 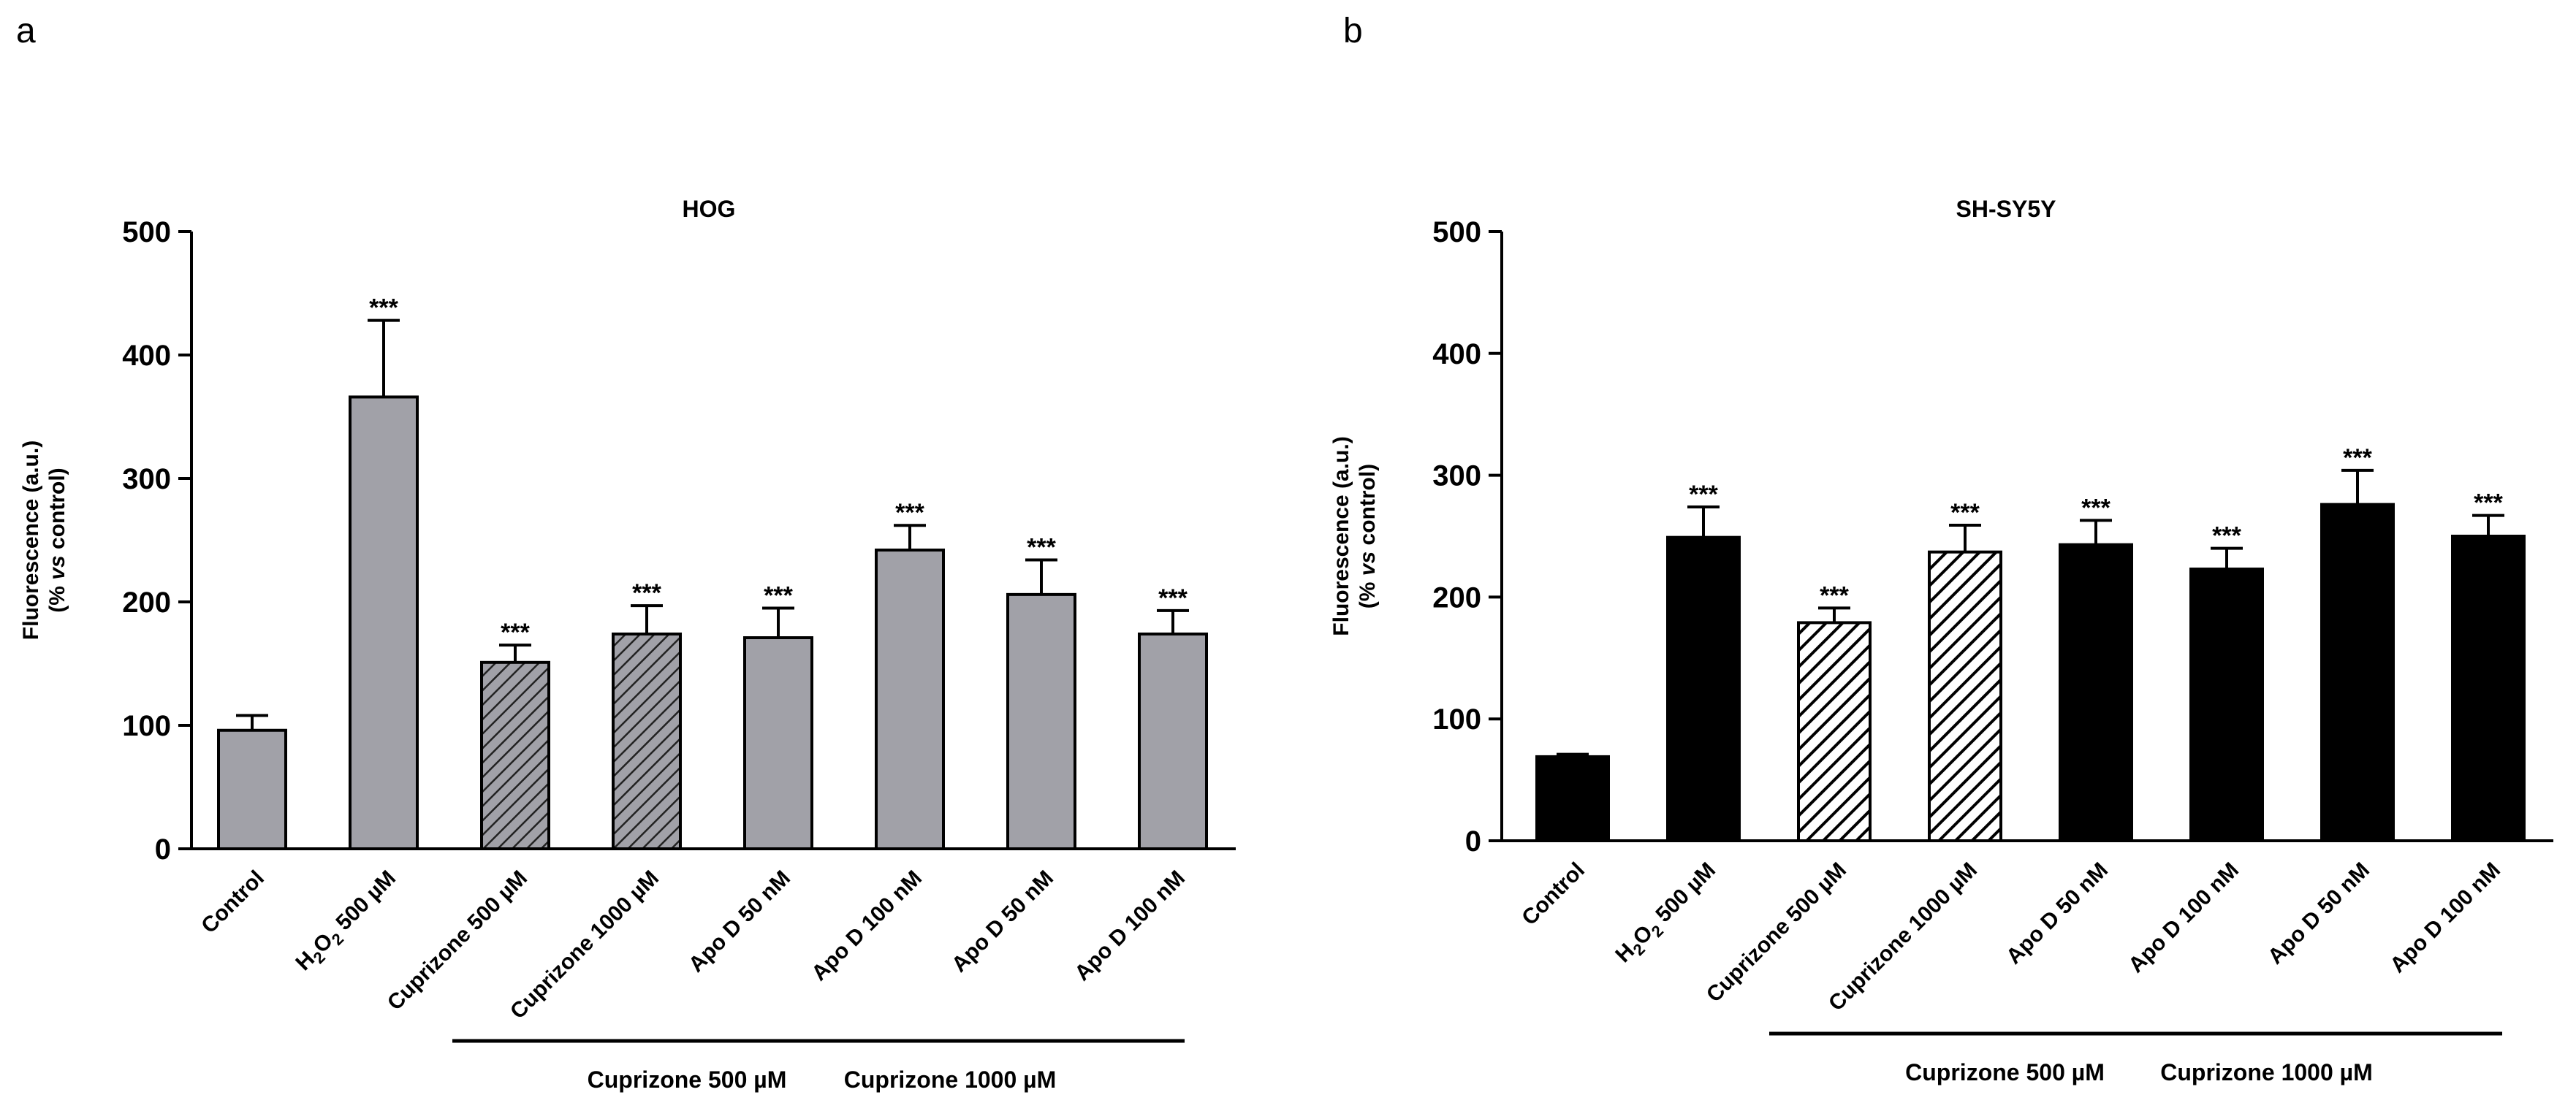 I want to click on panel-label: a, so click(x=26, y=31).